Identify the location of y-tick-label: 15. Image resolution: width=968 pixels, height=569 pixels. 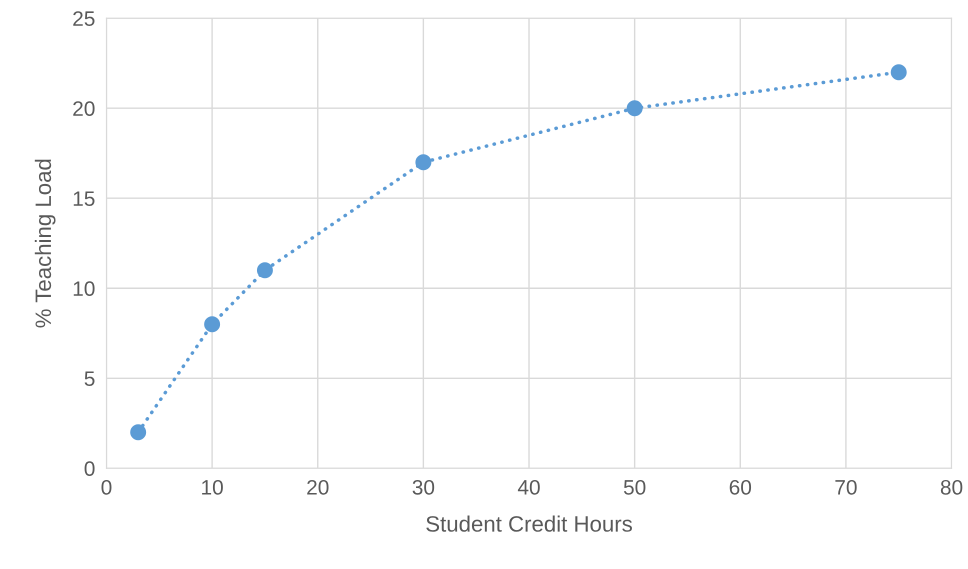
(84, 198).